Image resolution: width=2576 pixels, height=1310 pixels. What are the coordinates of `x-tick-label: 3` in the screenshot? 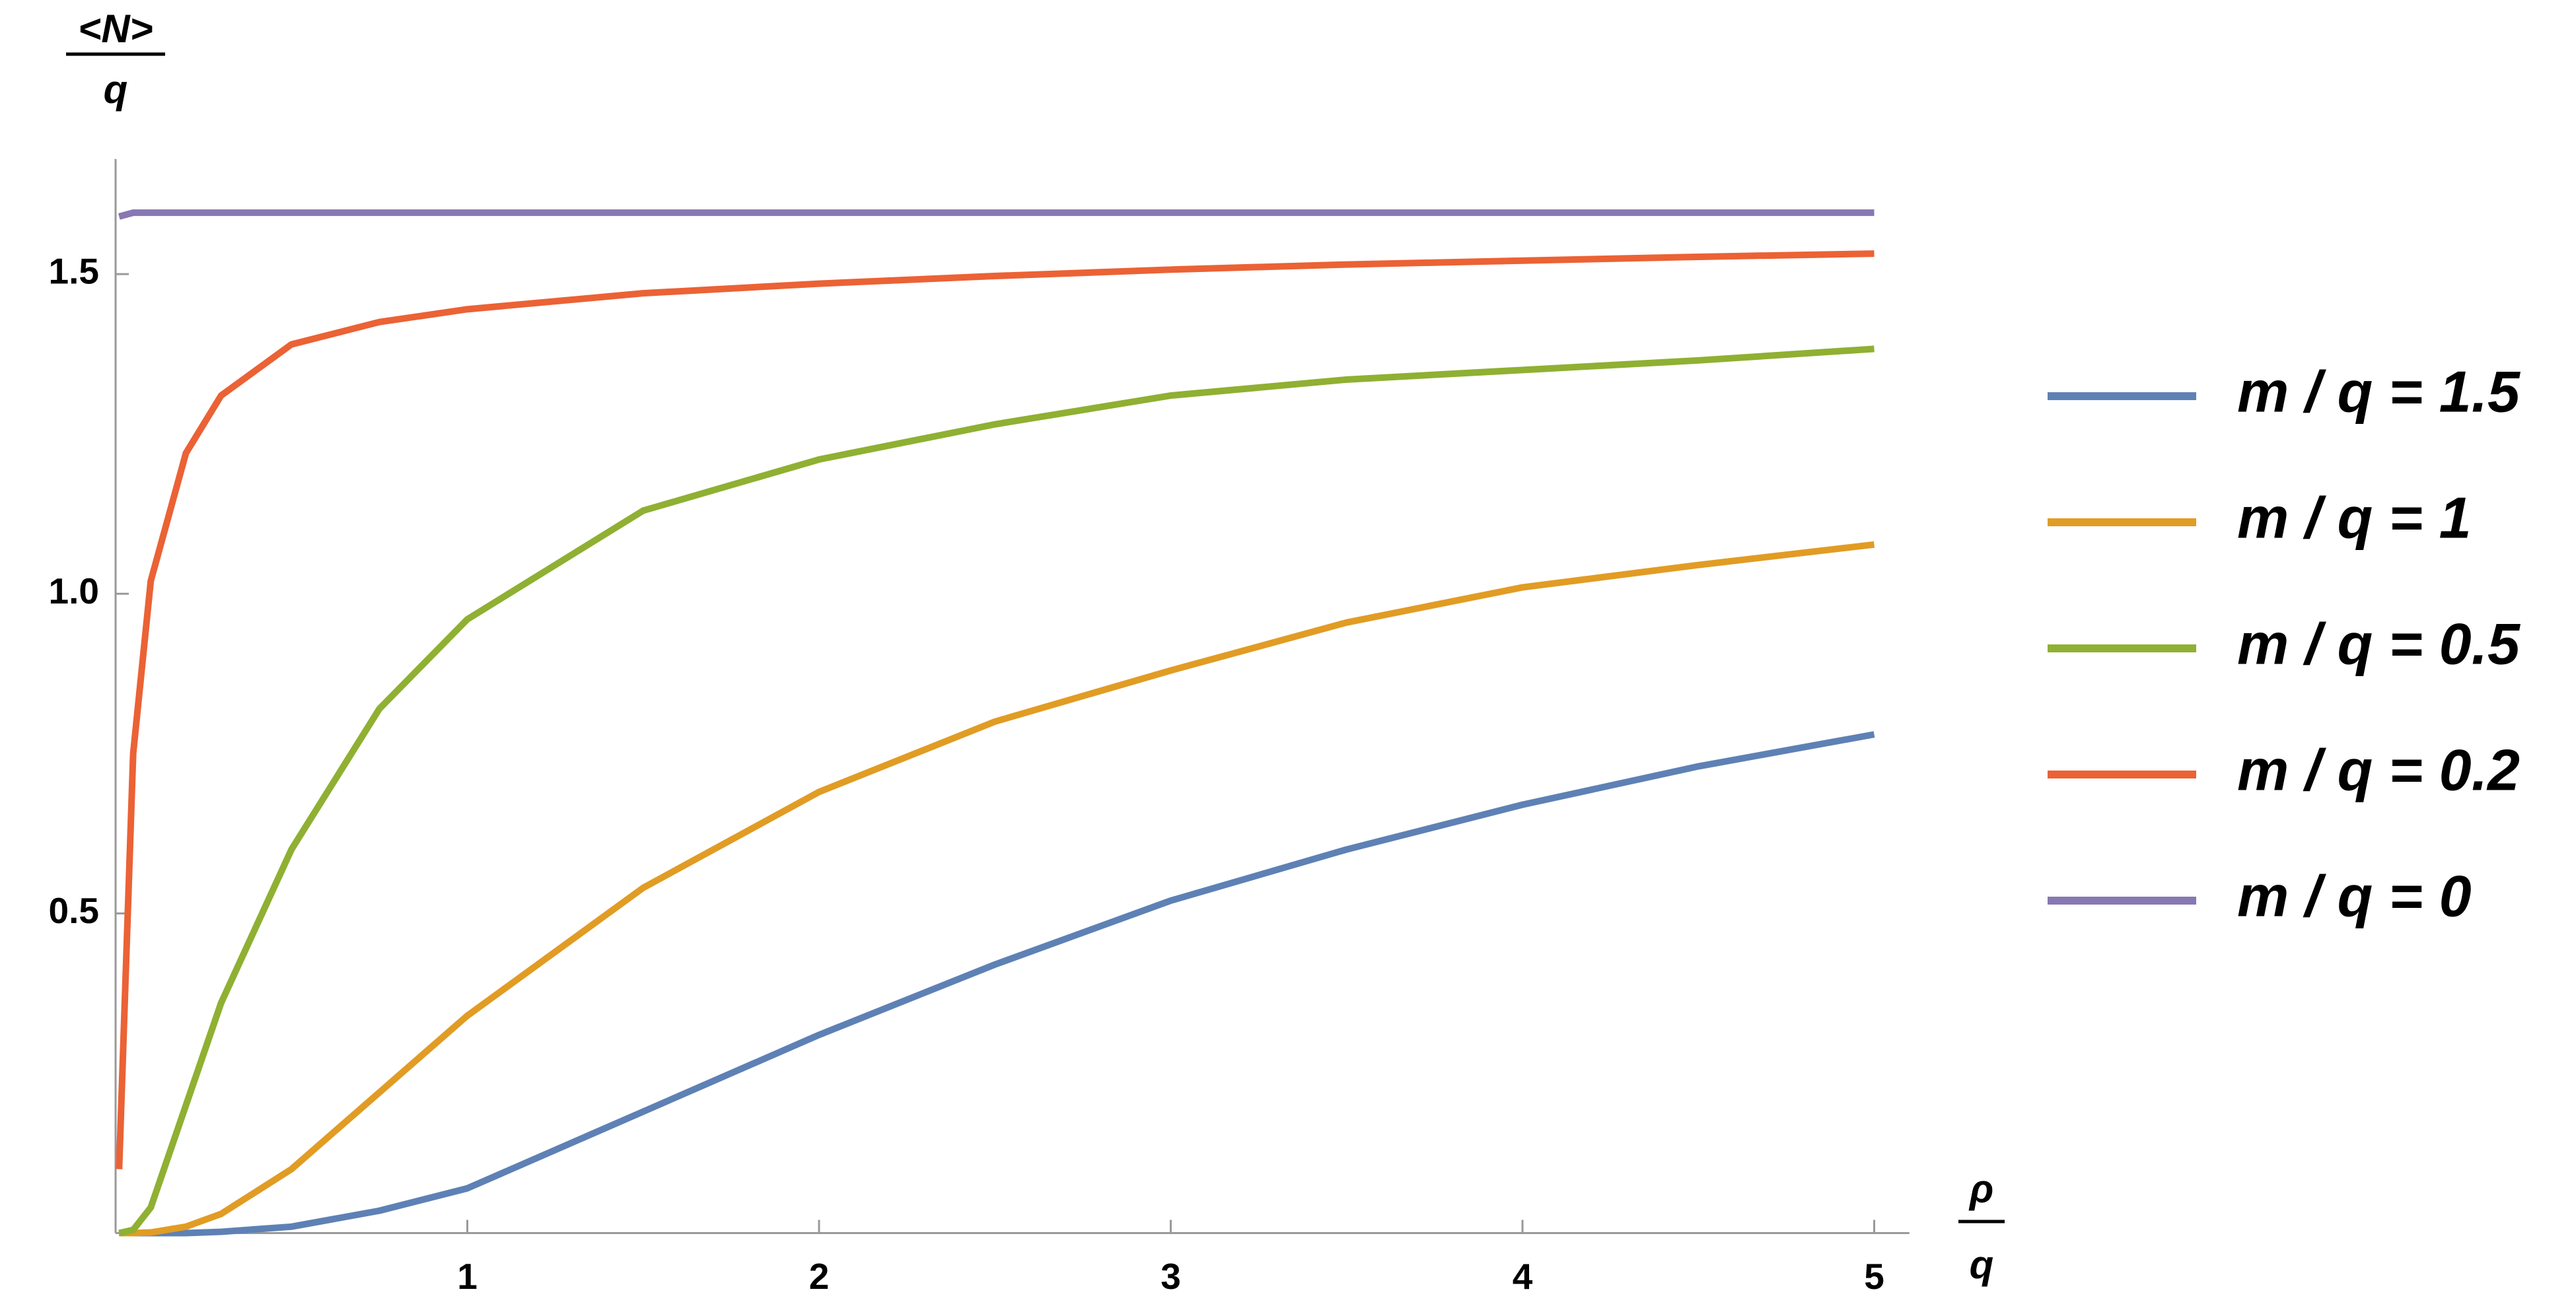 It's located at (1171, 1276).